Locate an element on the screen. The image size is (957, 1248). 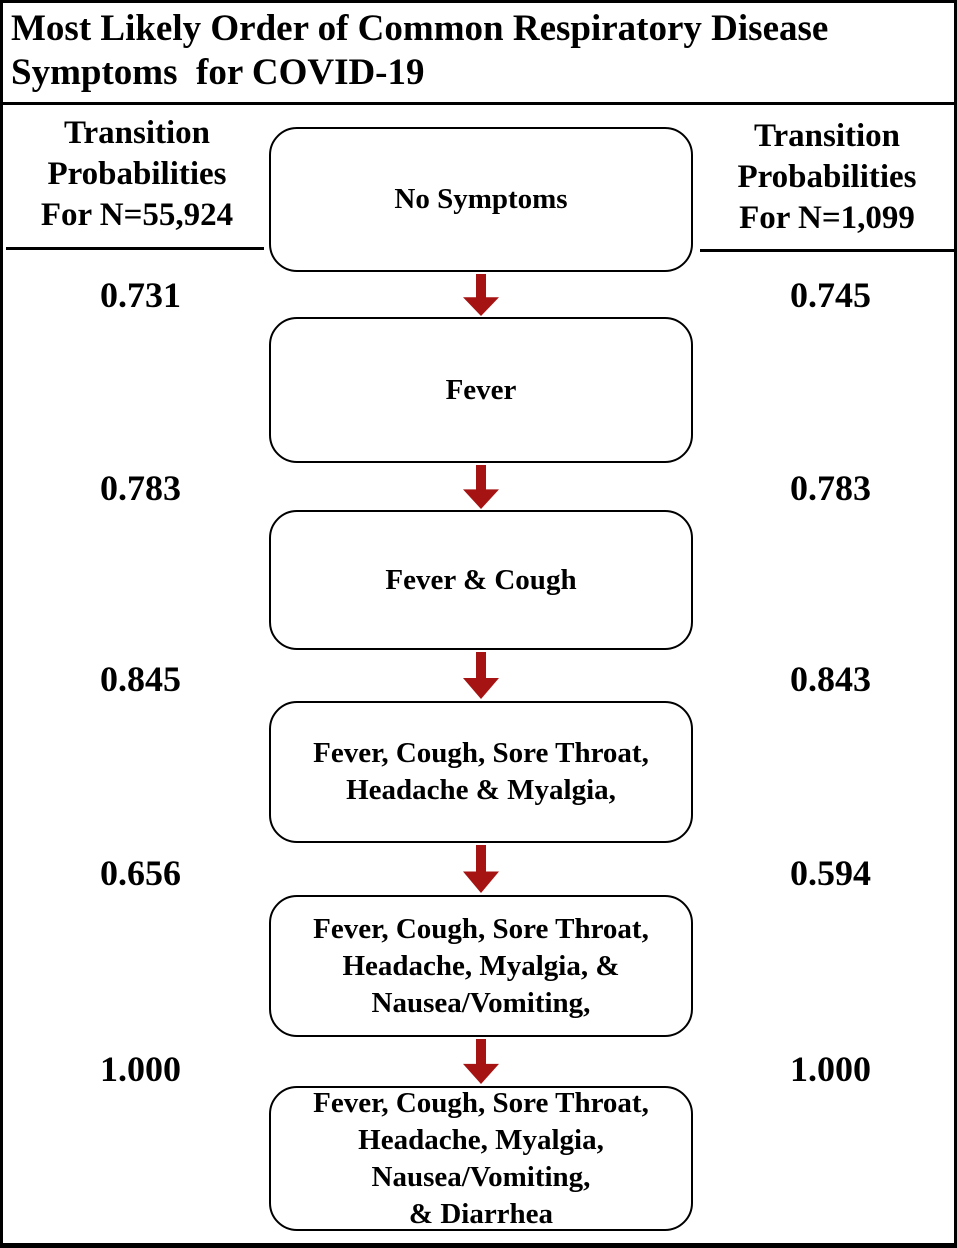
left-transition-prob-4: 0.656 is located at coordinates (140, 873).